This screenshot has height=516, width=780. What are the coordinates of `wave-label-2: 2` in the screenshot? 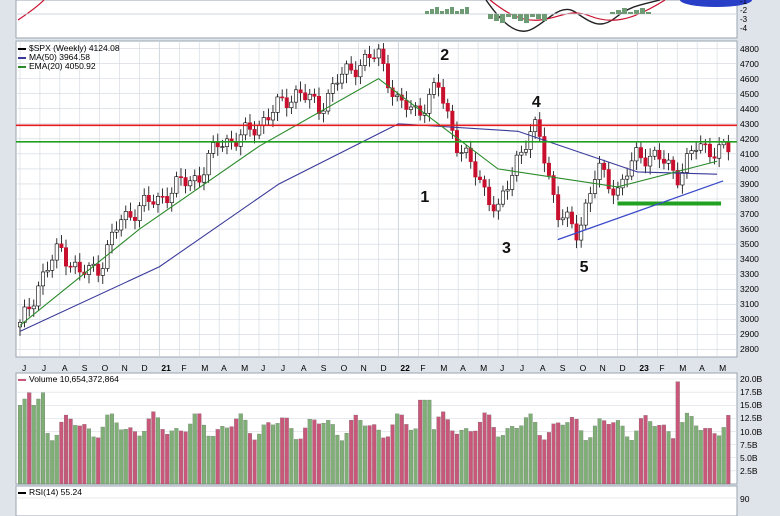 It's located at (445, 56).